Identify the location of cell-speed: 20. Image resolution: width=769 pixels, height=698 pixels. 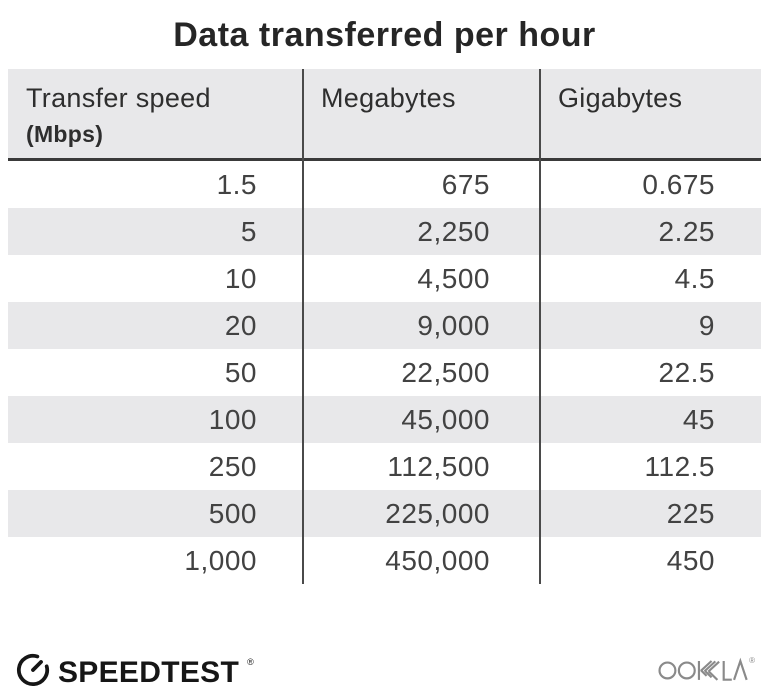
(240, 325).